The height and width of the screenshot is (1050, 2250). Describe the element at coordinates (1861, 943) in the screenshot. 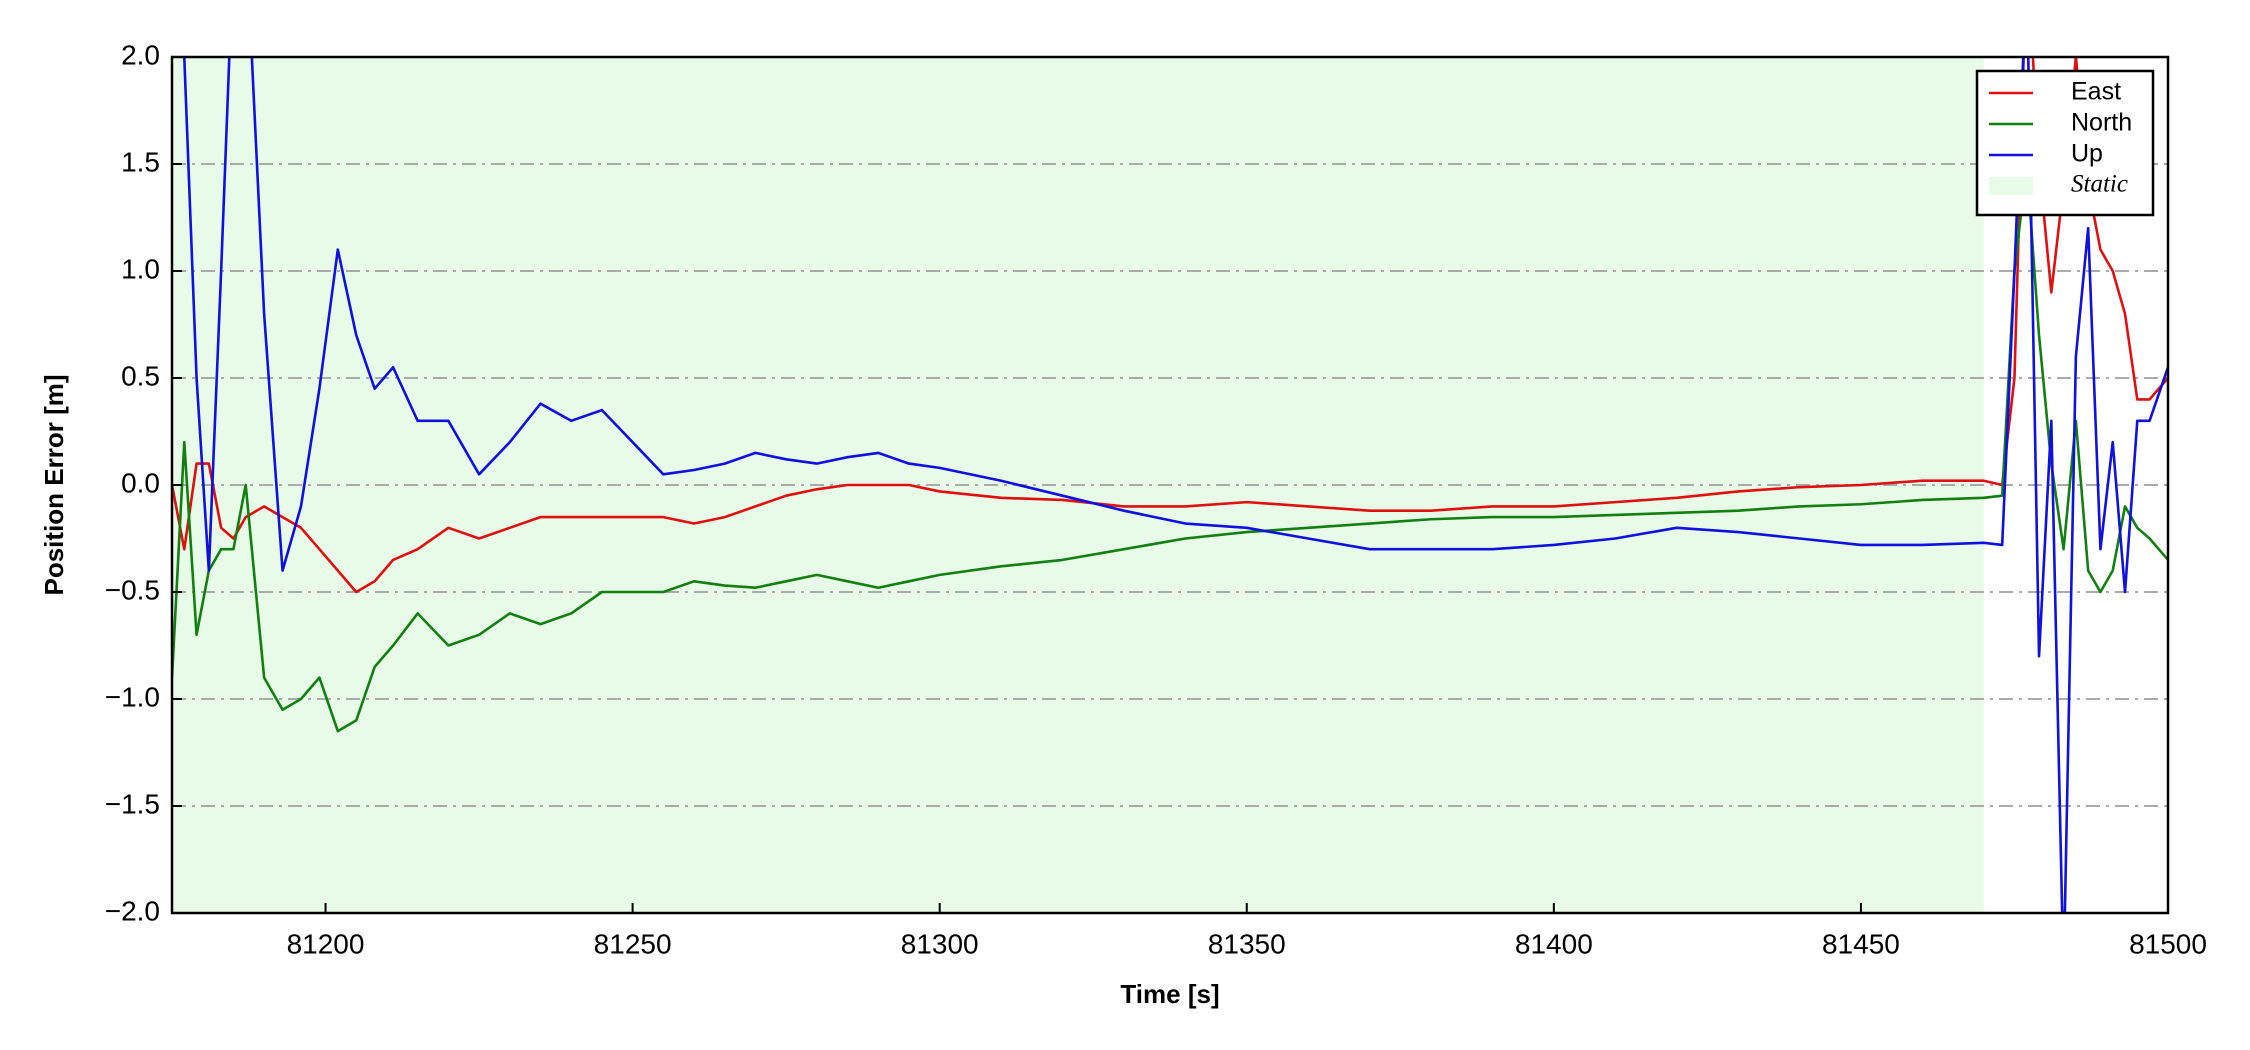

I see `x-tick-label: 81450` at that location.